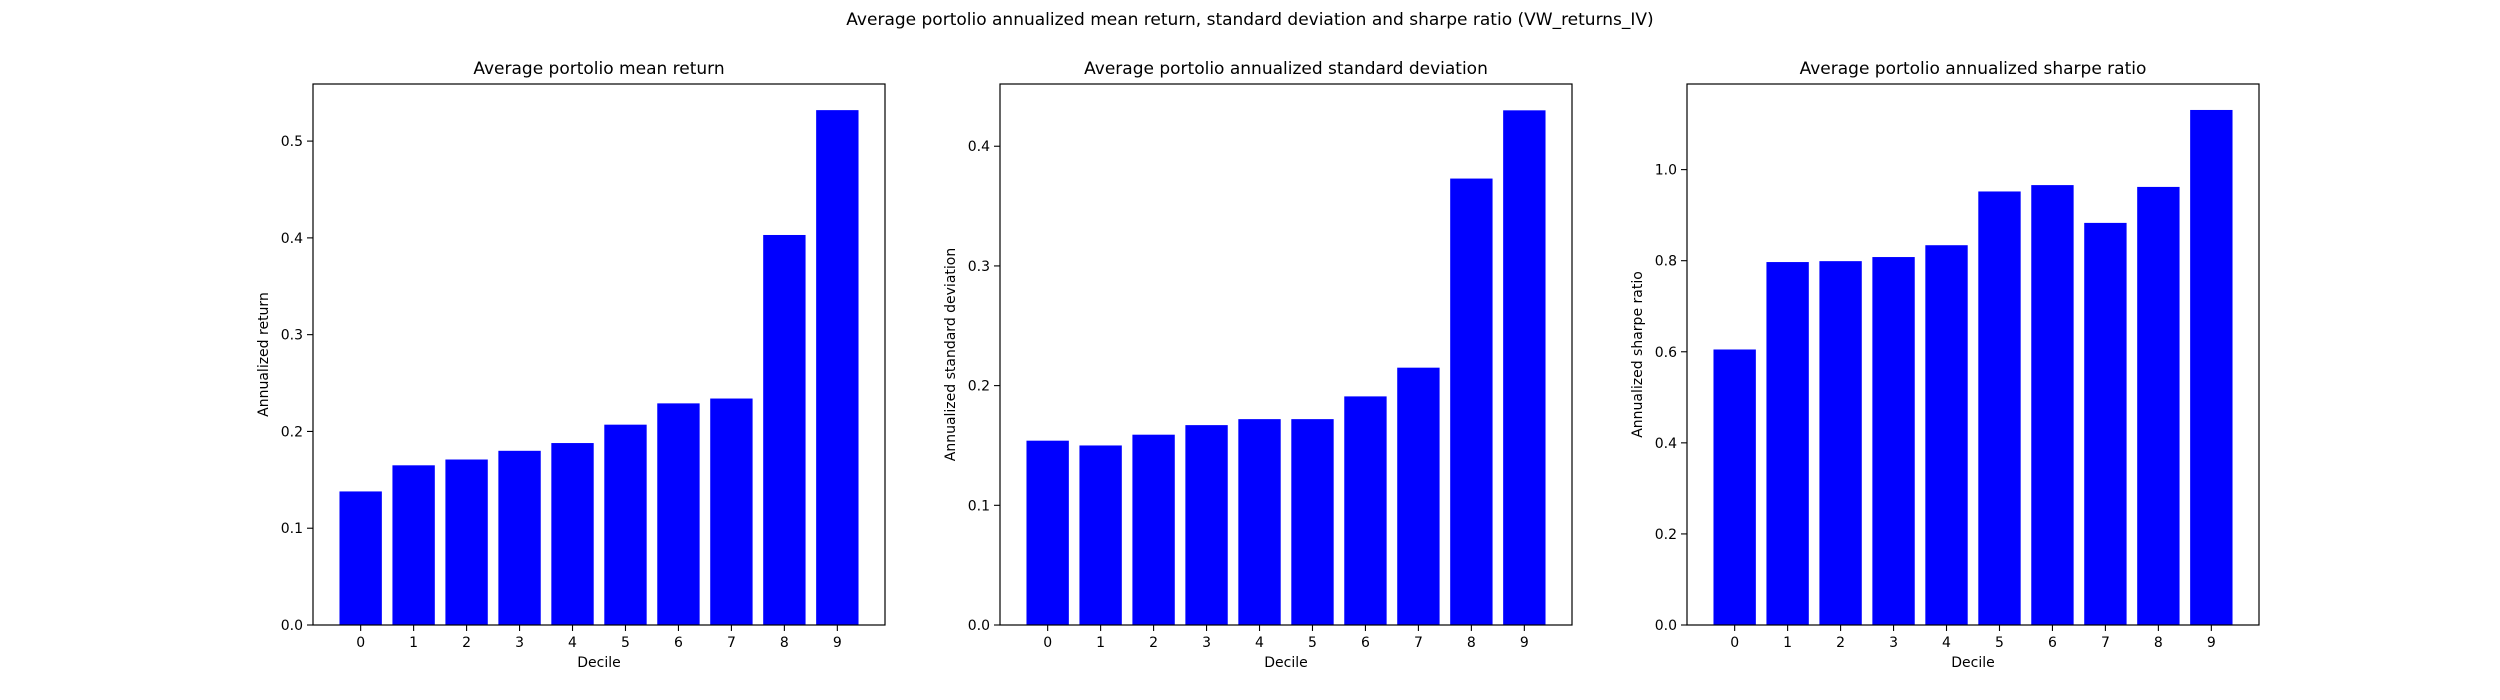 The height and width of the screenshot is (700, 2500). I want to click on mean-return-xtick-label-2: 2, so click(466, 643).